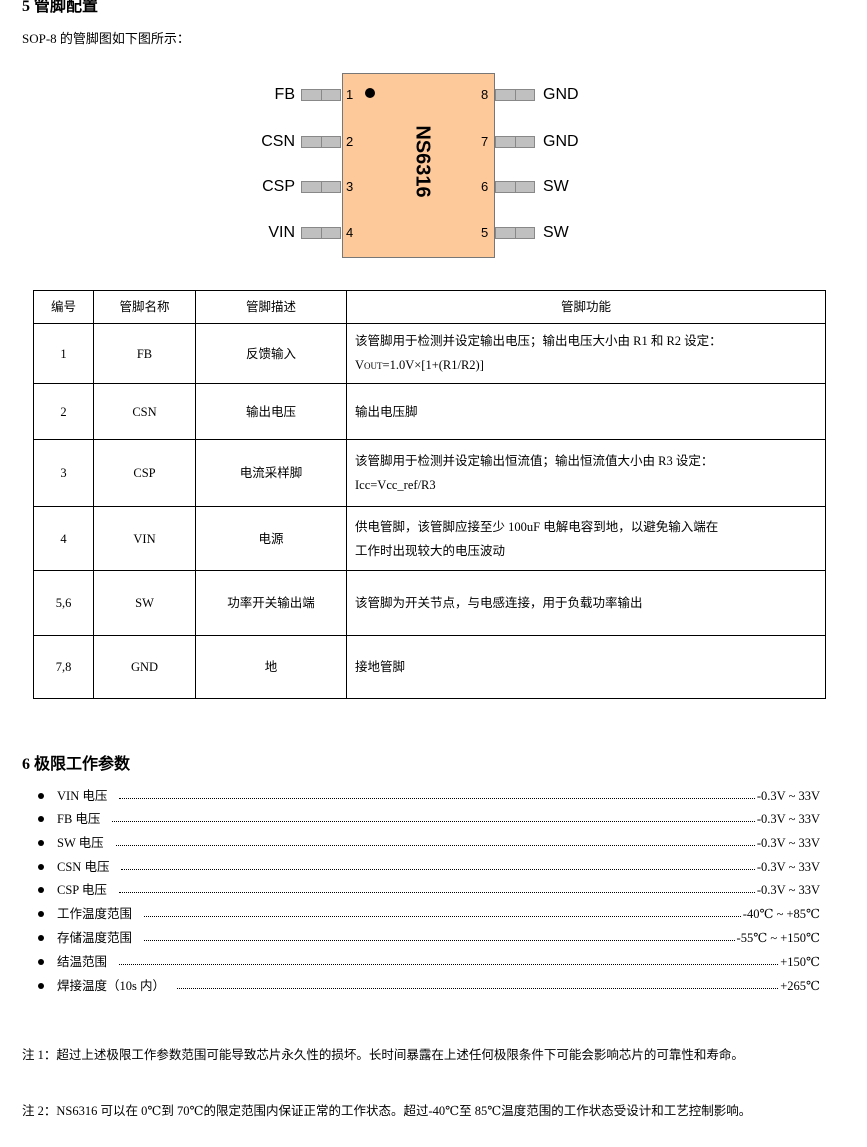 Image resolution: width=867 pixels, height=1147 pixels. I want to click on cell-num: 1, so click(63, 353).